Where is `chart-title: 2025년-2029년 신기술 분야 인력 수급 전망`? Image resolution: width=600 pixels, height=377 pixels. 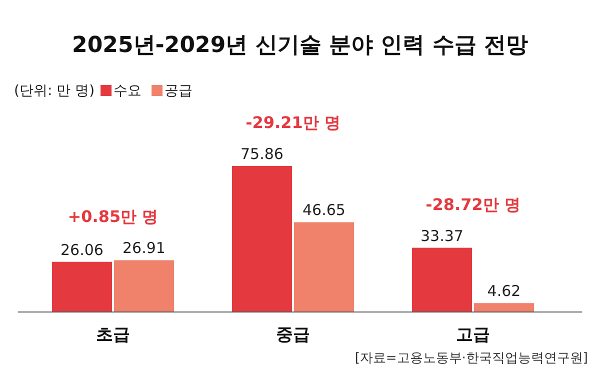 chart-title: 2025년-2029년 신기술 분야 인력 수급 전망 is located at coordinates (300, 45).